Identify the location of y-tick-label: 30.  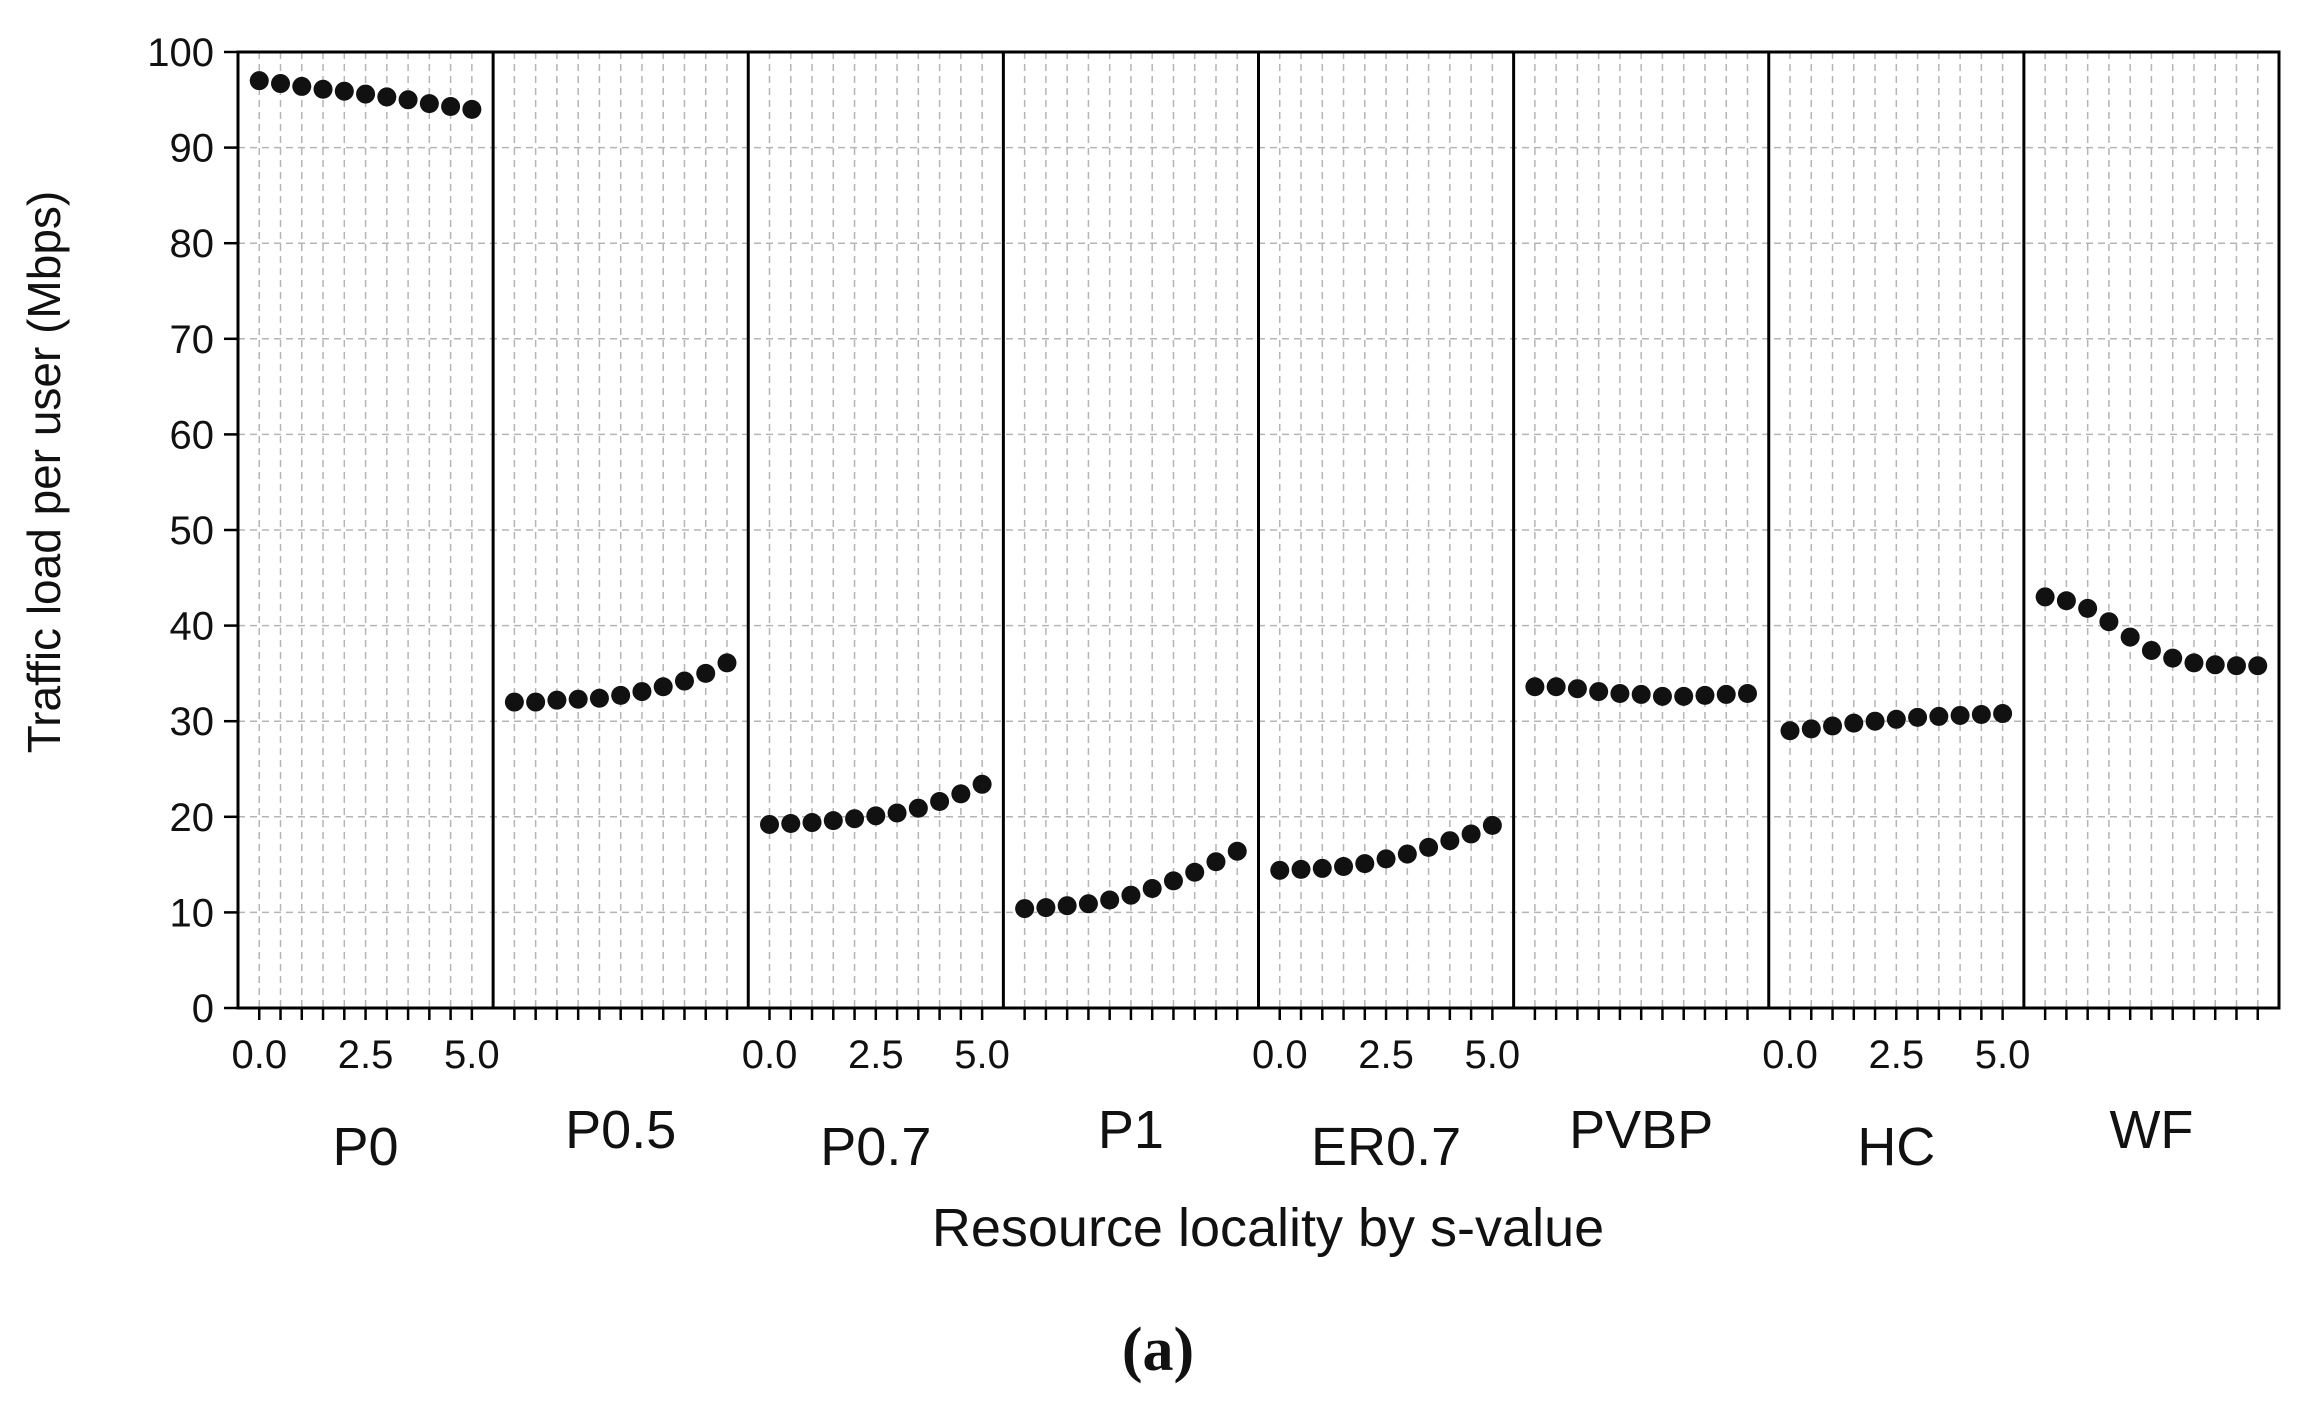
(192, 722).